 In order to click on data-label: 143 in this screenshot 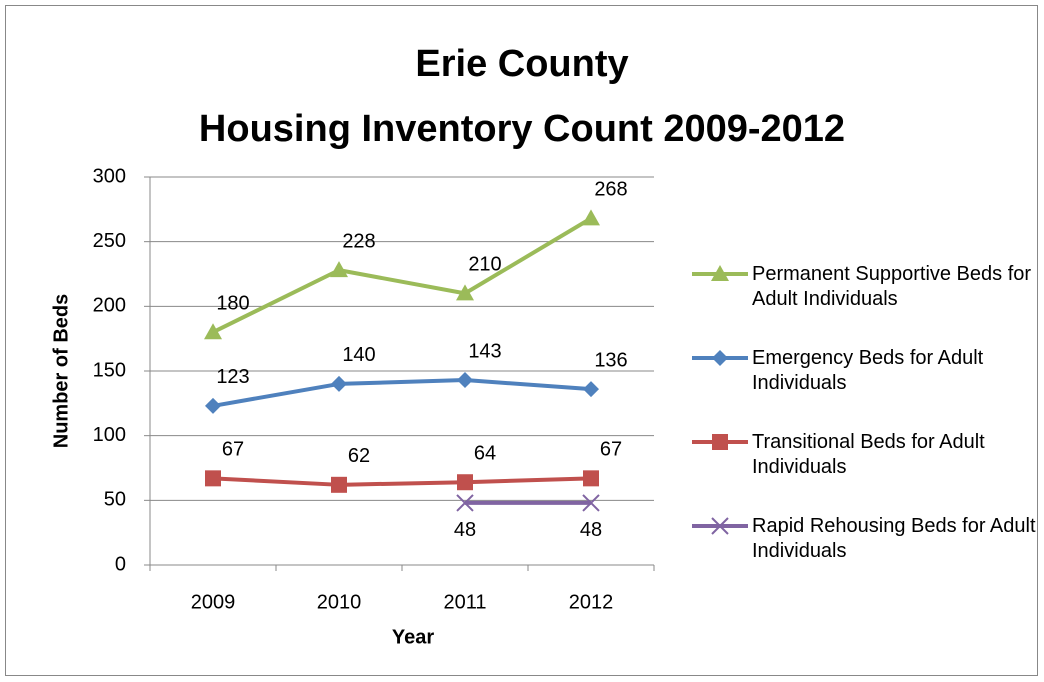, I will do `click(484, 351)`.